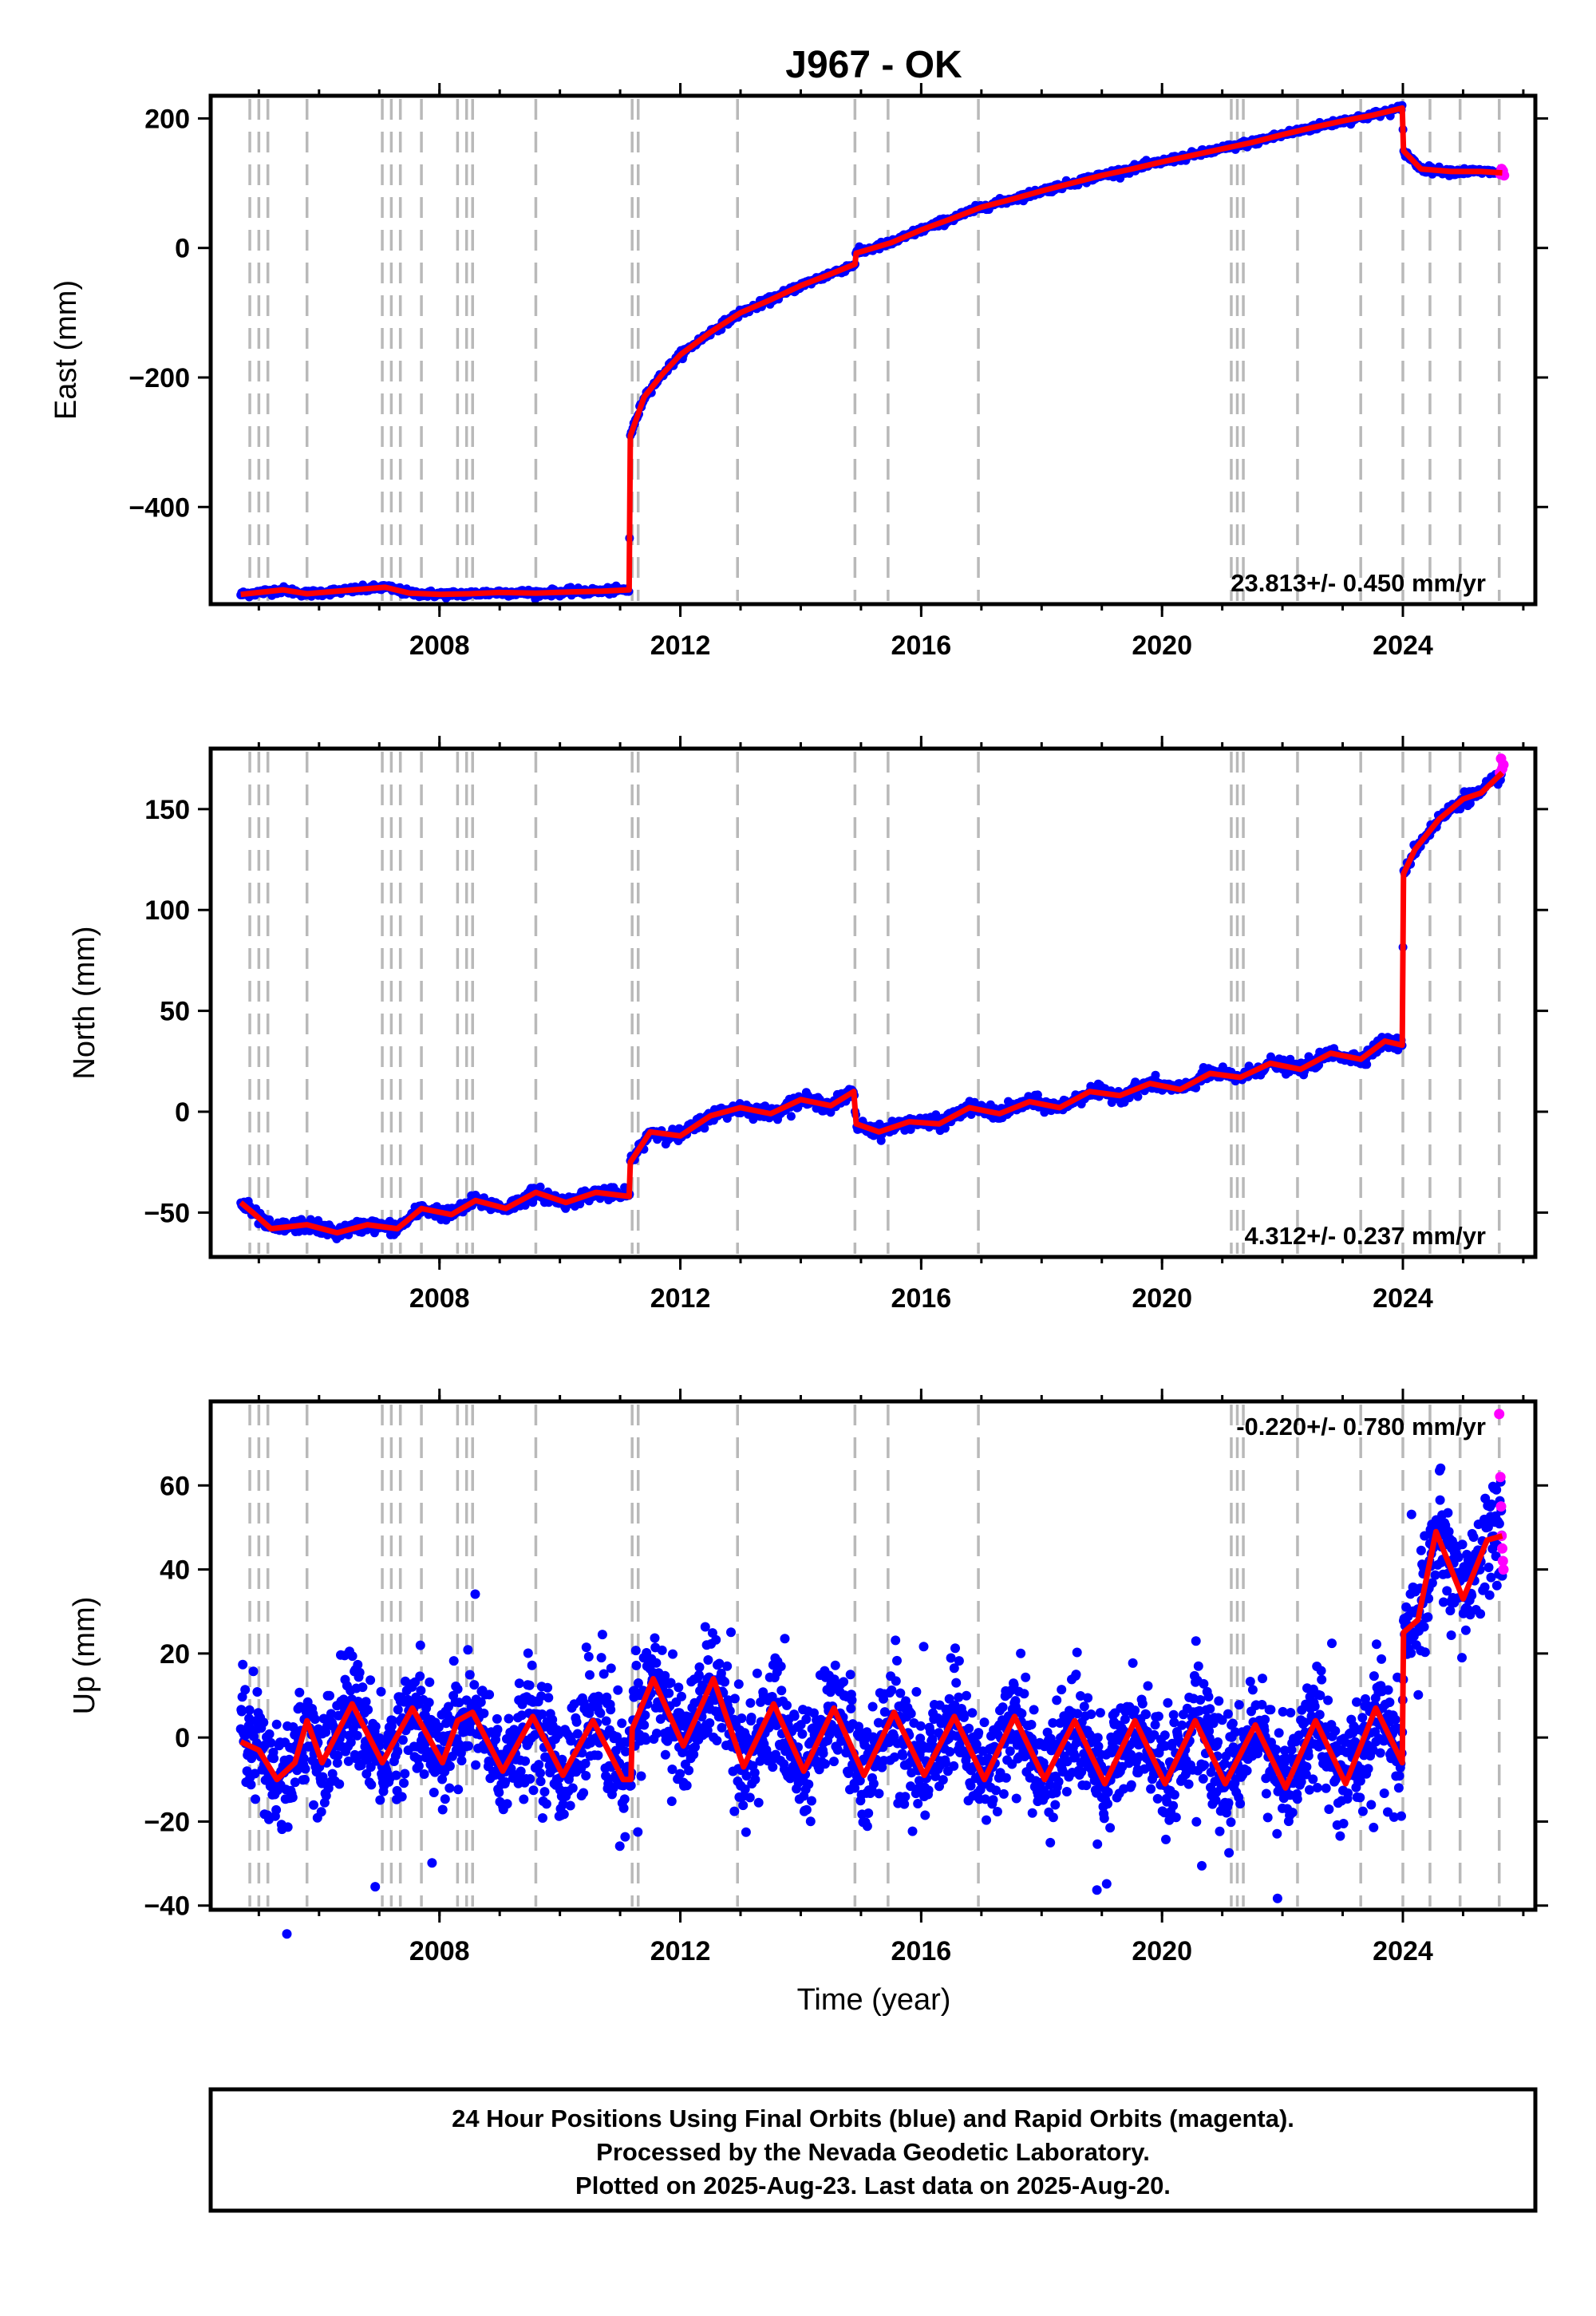 This screenshot has height=2316, width=1596. I want to click on east-x-tick-label: 2016, so click(921, 645).